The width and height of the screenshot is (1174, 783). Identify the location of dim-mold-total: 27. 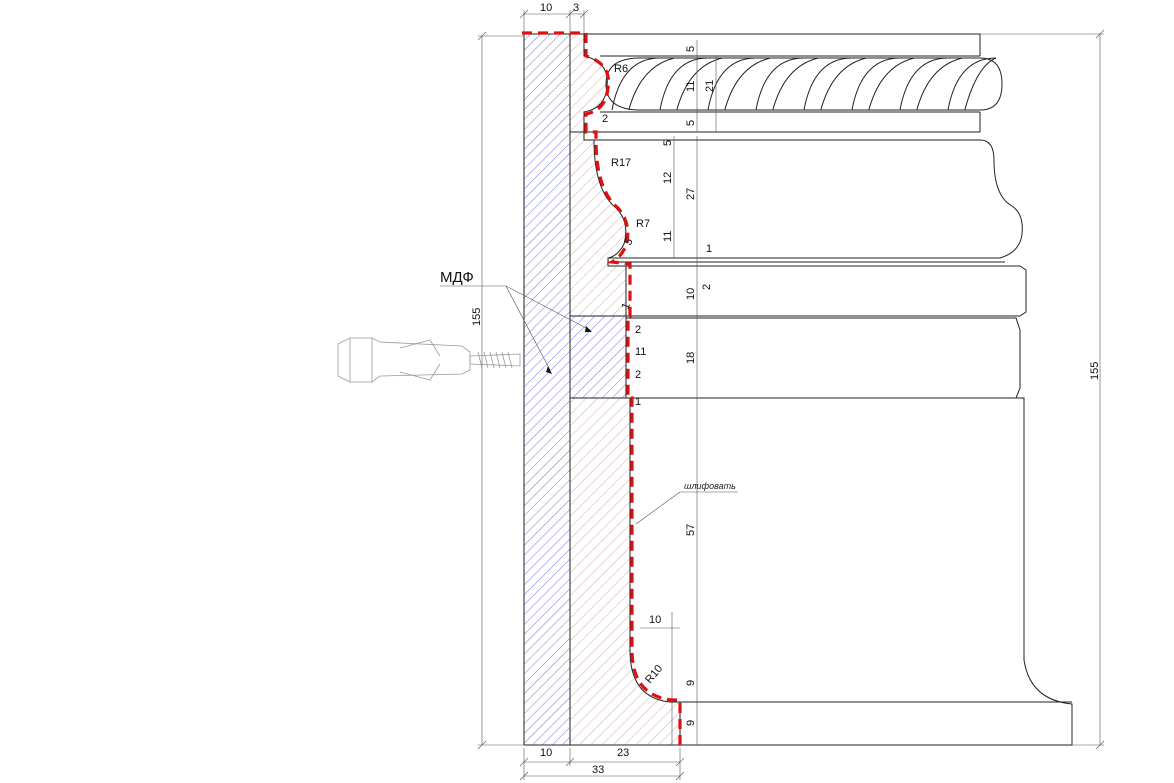
(691, 194).